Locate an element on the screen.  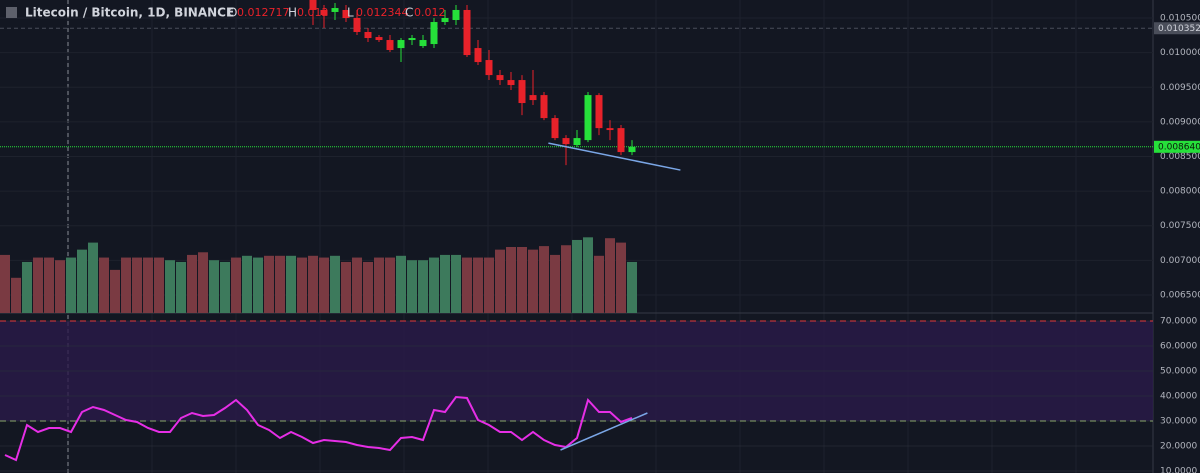
ohlc-key: L is located at coordinates (350, 13).